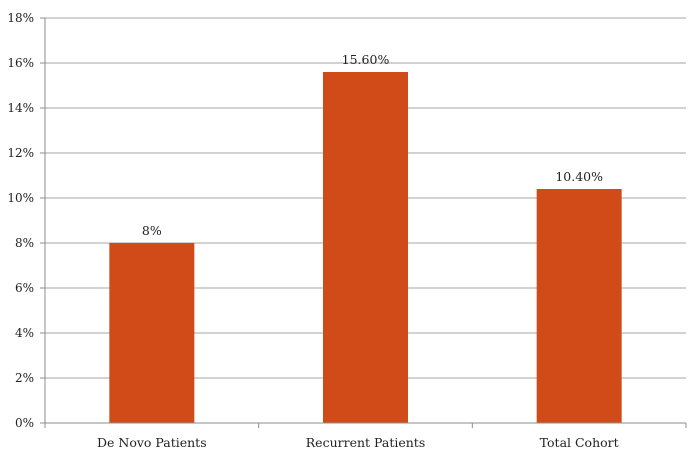  I want to click on y-tick-label: 16%, so click(20, 63).